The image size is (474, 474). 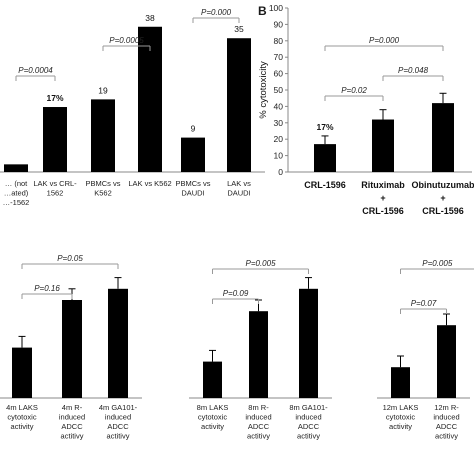 I want to click on y-tick-label: 80, so click(x=279, y=41).